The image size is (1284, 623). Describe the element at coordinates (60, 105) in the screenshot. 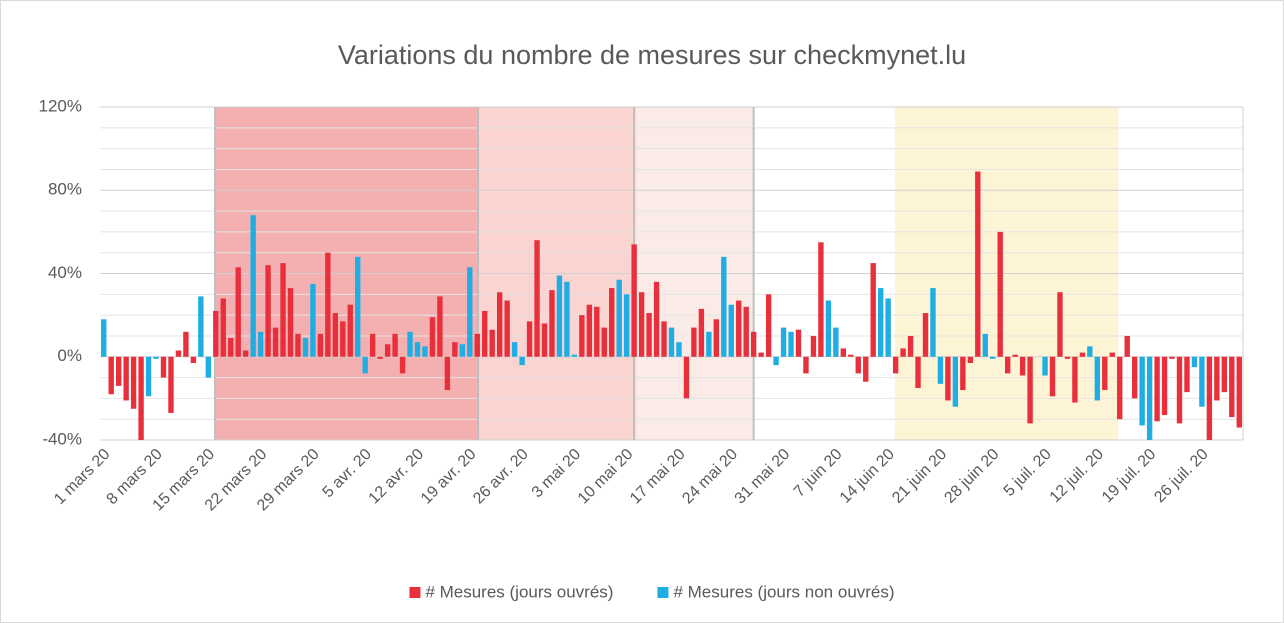

I see `y-tick-label: 120%` at that location.